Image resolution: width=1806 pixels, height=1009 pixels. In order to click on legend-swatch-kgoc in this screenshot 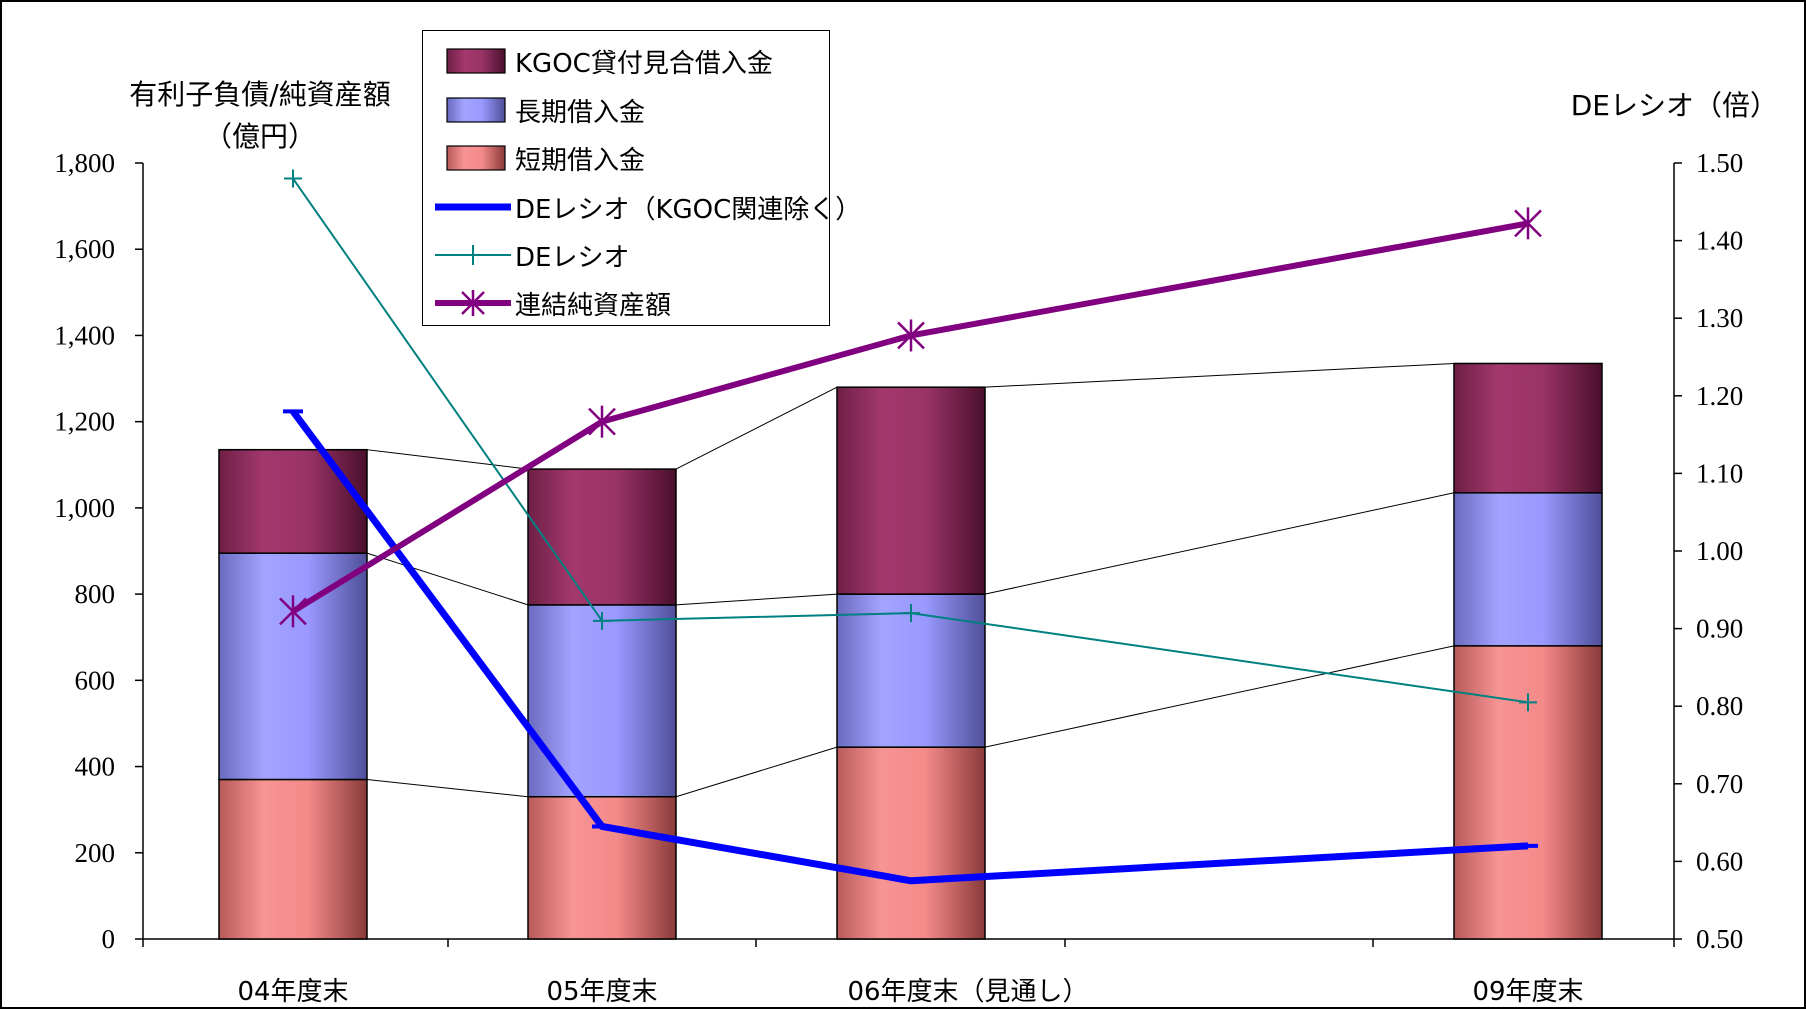, I will do `click(476, 61)`.